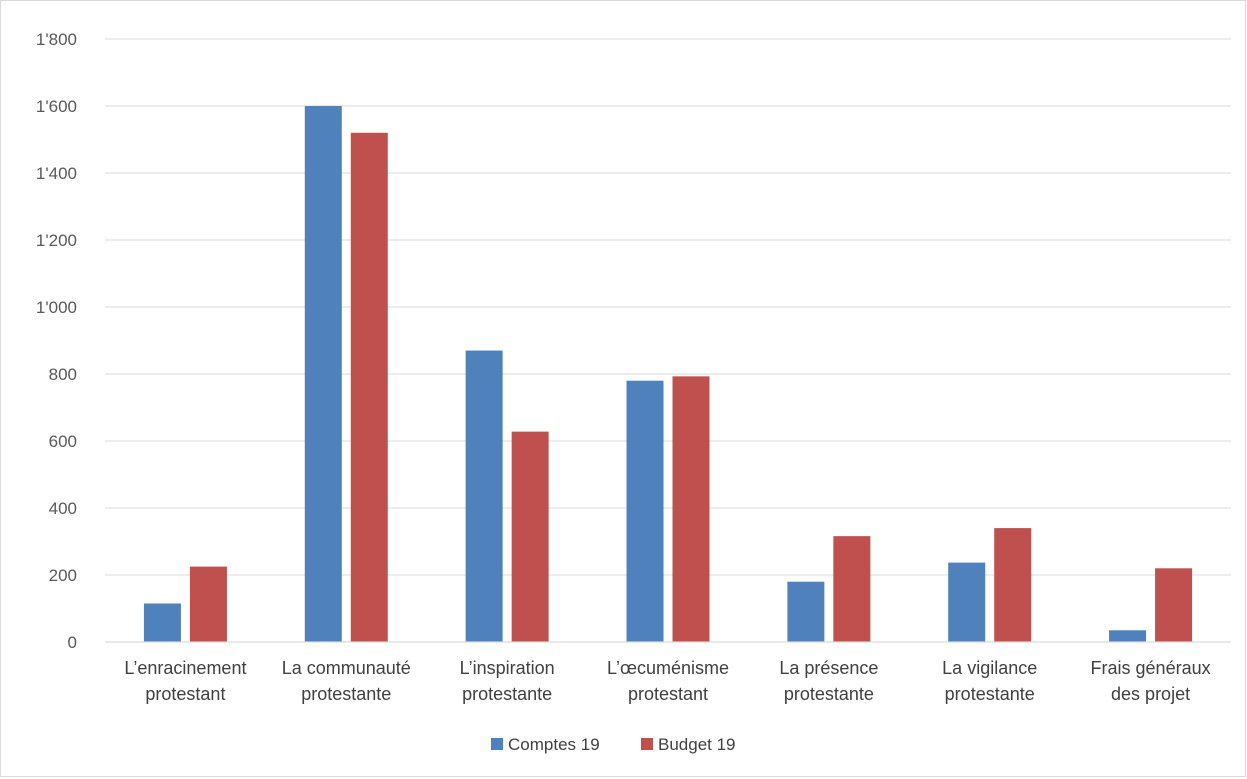 The width and height of the screenshot is (1247, 779). Describe the element at coordinates (72, 642) in the screenshot. I see `y-tick-label: 0` at that location.